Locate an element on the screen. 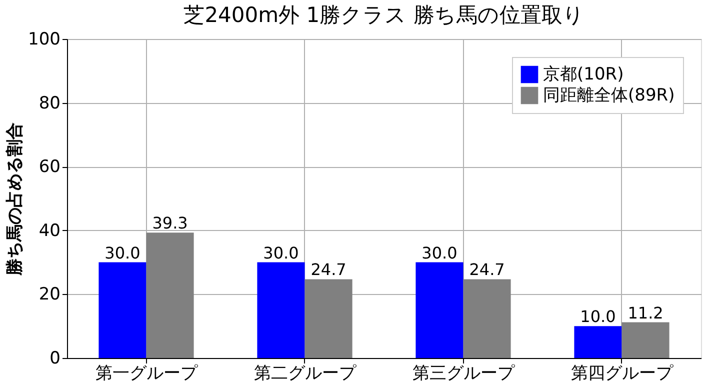 The image size is (706, 386). y-tick-label: 0 is located at coordinates (55, 358).